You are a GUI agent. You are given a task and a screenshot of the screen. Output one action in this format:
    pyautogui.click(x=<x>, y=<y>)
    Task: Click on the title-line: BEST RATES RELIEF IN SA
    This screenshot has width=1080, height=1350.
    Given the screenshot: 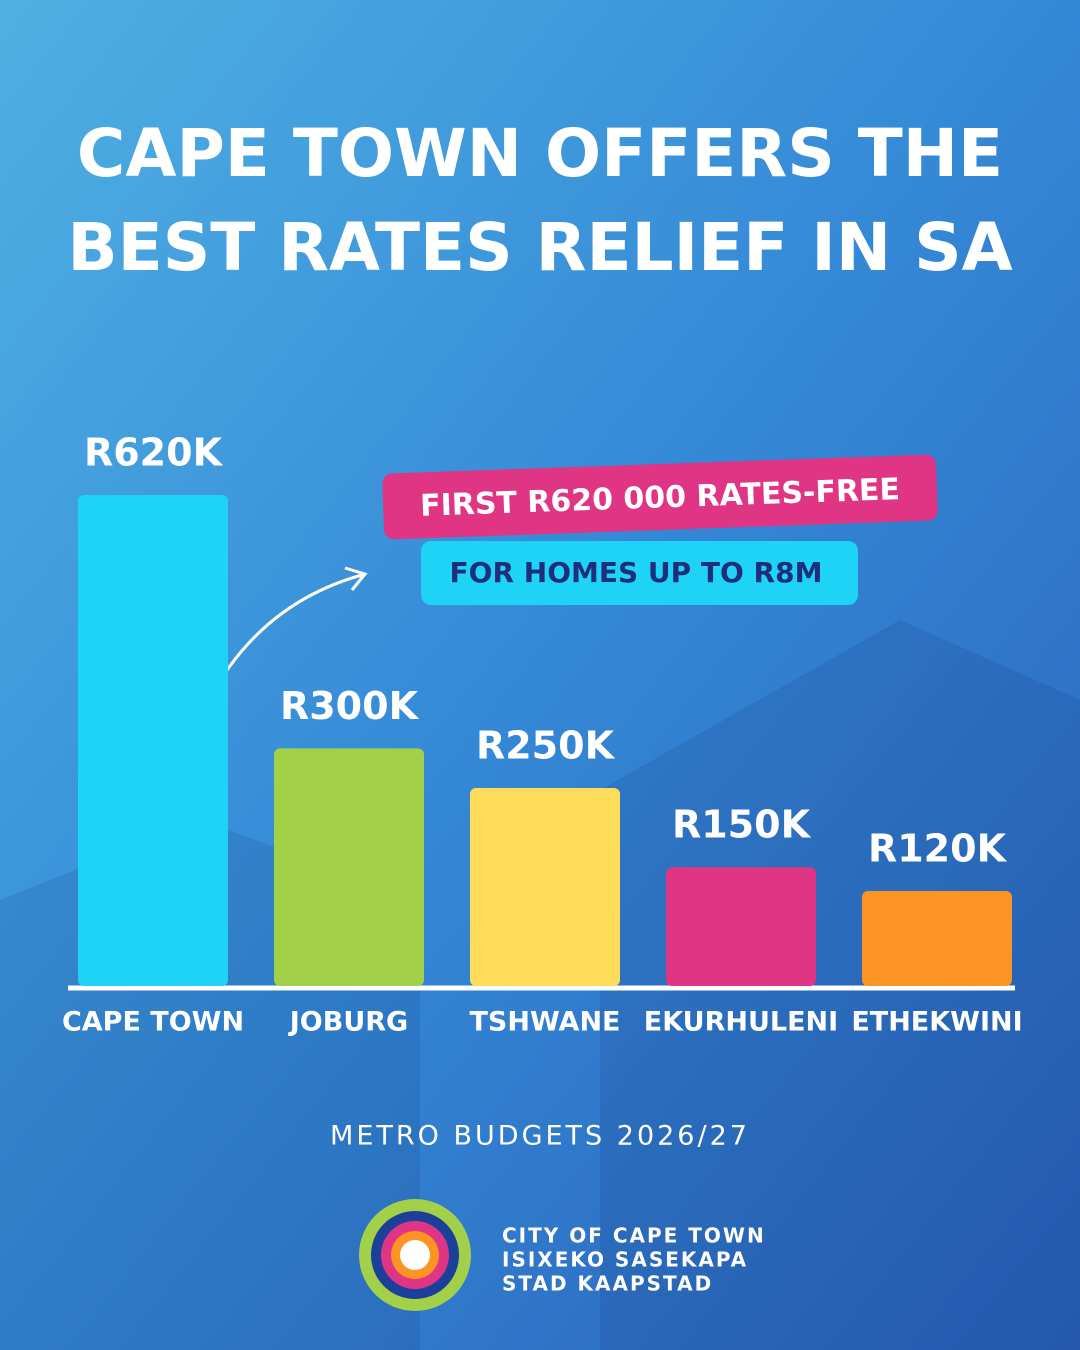 What is the action you would take?
    pyautogui.click(x=539, y=247)
    